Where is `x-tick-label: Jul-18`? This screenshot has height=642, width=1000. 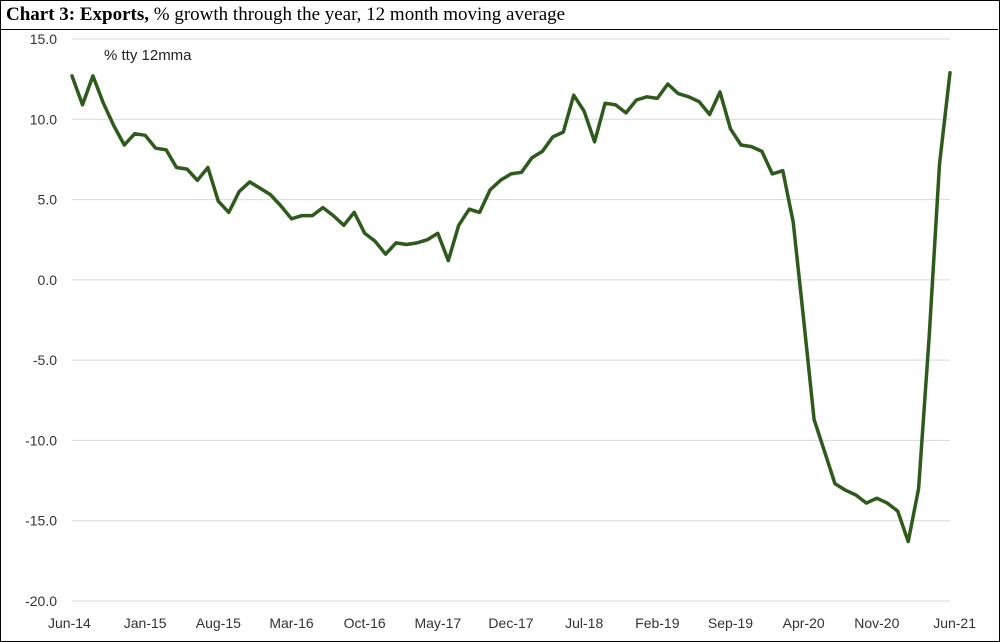 x-tick-label: Jul-18 is located at coordinates (584, 623).